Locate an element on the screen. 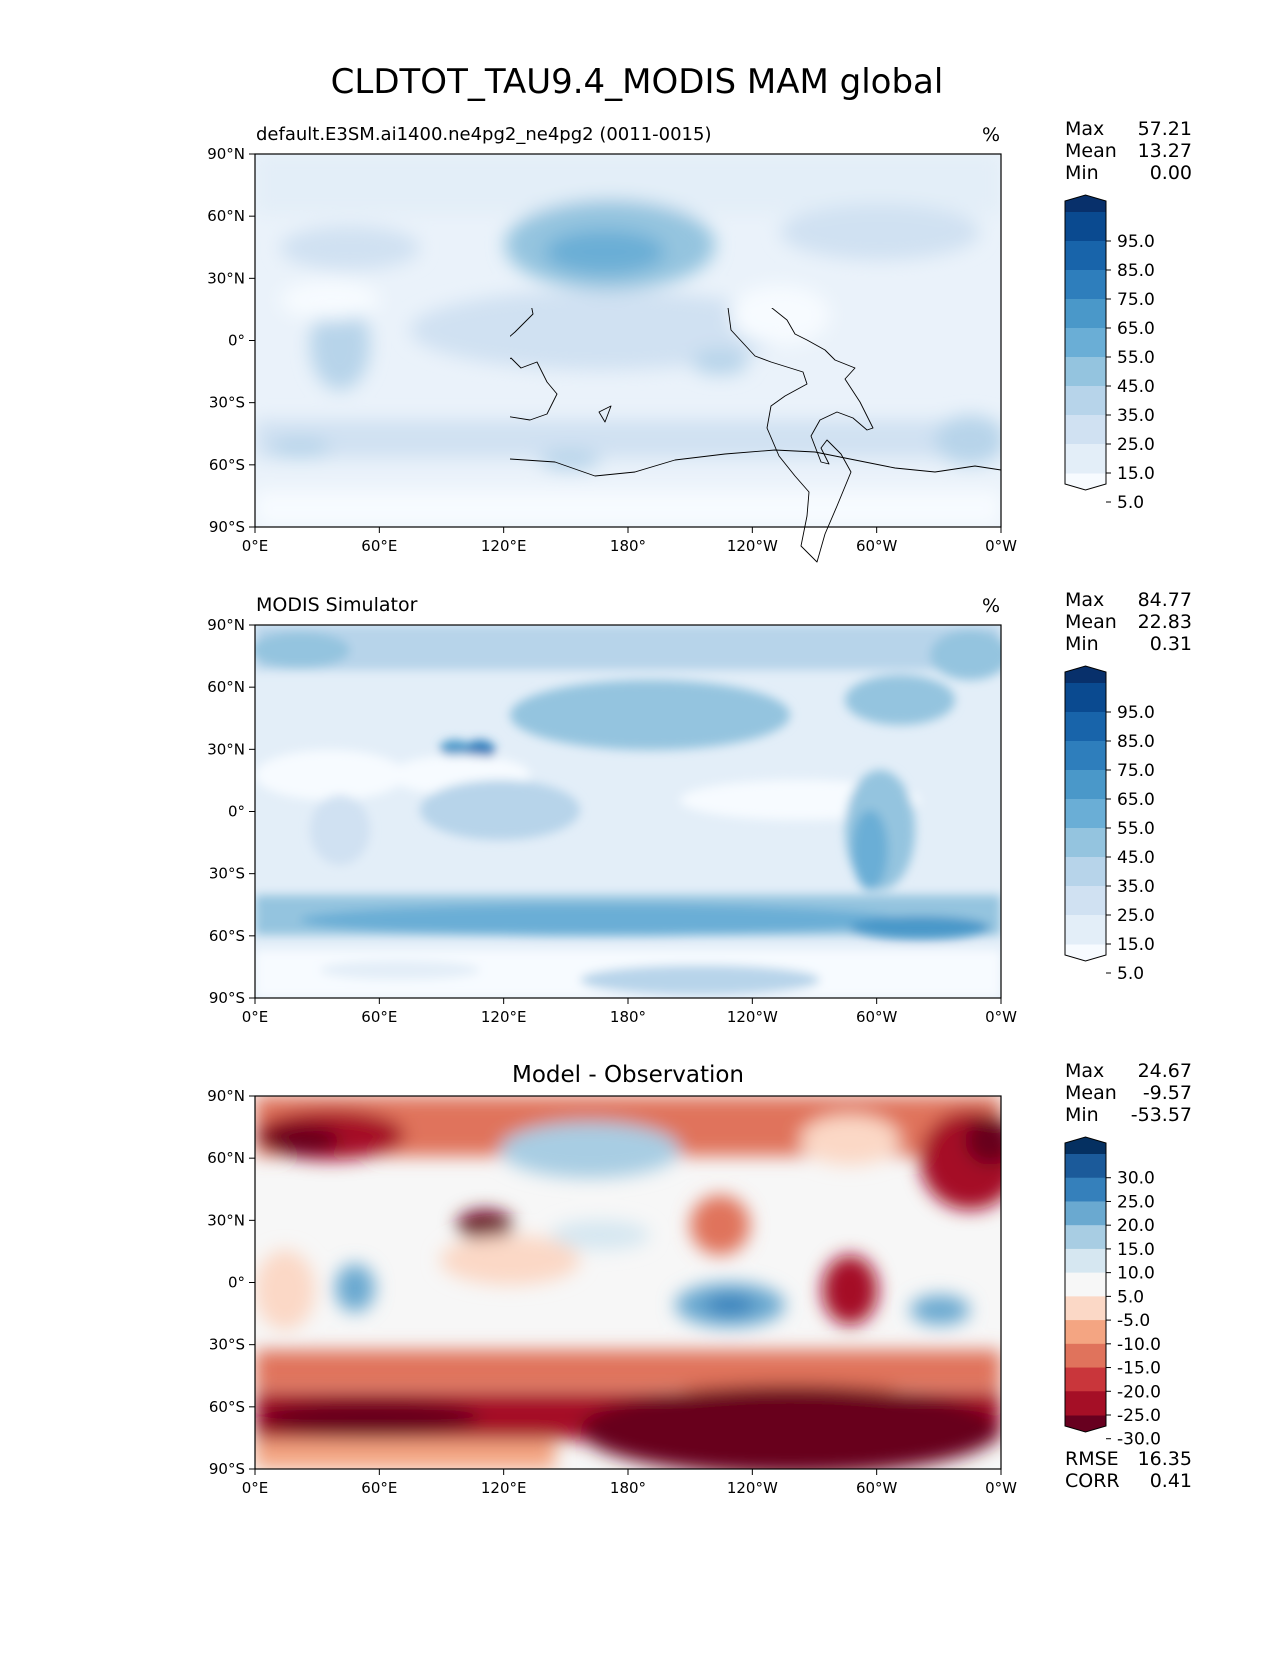 This screenshot has width=1275, height=1654. stats-block: Max 57.21 Mean 13.27 Min 0.00 is located at coordinates (1128, 151).